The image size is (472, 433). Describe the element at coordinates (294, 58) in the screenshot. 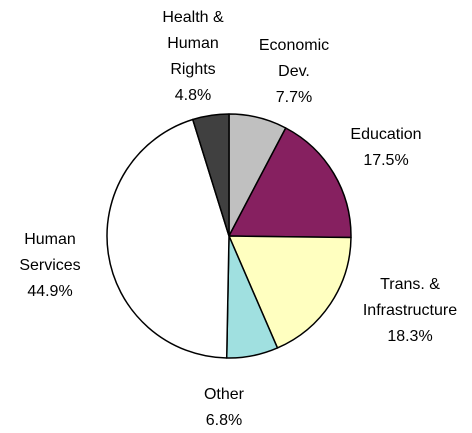

I see `category-label: Economic Dev.` at that location.